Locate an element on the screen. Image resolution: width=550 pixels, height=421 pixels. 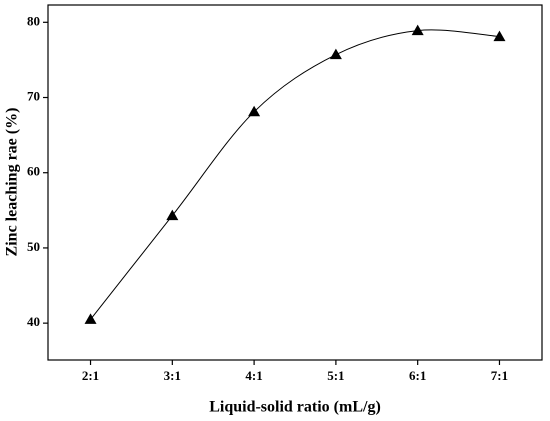
x-tick-label: 4:1 is located at coordinates (253, 375).